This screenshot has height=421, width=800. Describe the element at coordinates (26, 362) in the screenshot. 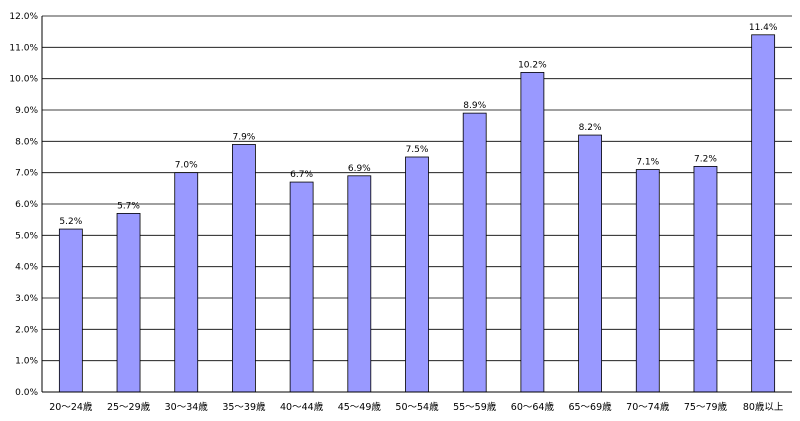

I see `y-tick-label: 1.0%` at that location.